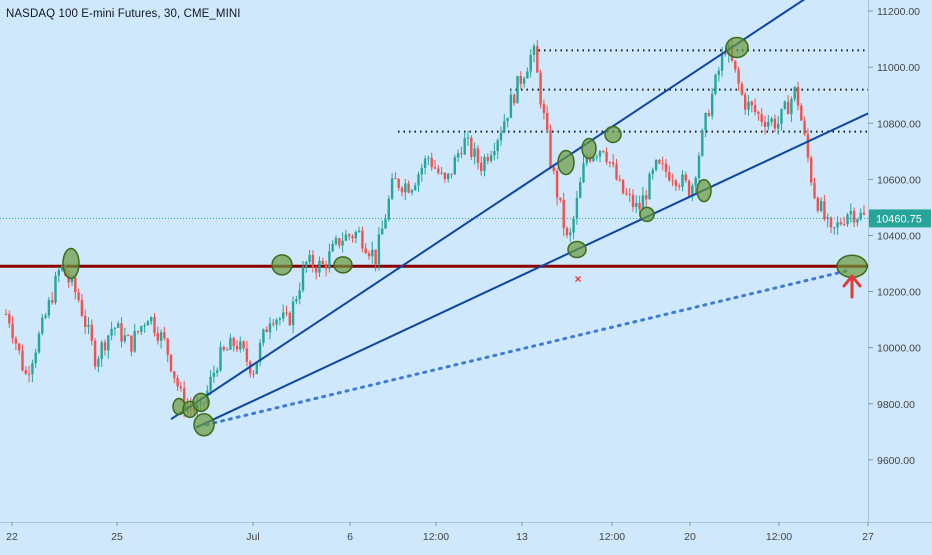  I want to click on up-arrow-head, so click(852, 281).